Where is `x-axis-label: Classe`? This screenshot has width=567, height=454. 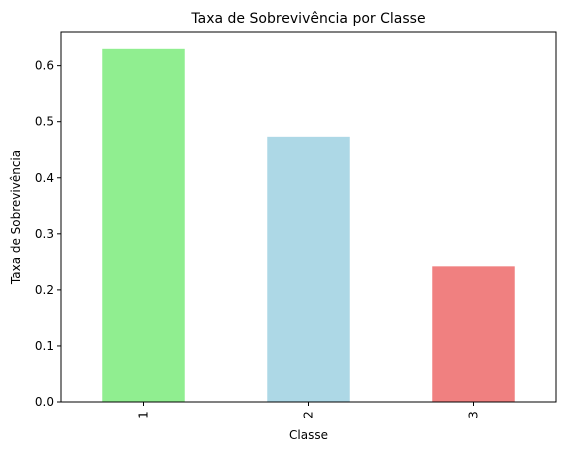
x-axis-label: Classe is located at coordinates (308, 435).